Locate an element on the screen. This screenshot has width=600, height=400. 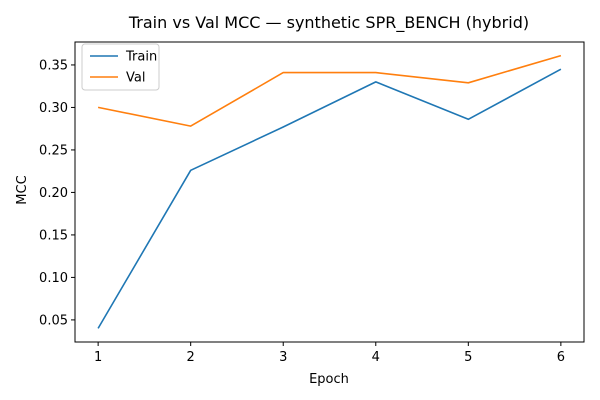
x-axis: 1 2 3 4 5 6 is located at coordinates (329, 353).